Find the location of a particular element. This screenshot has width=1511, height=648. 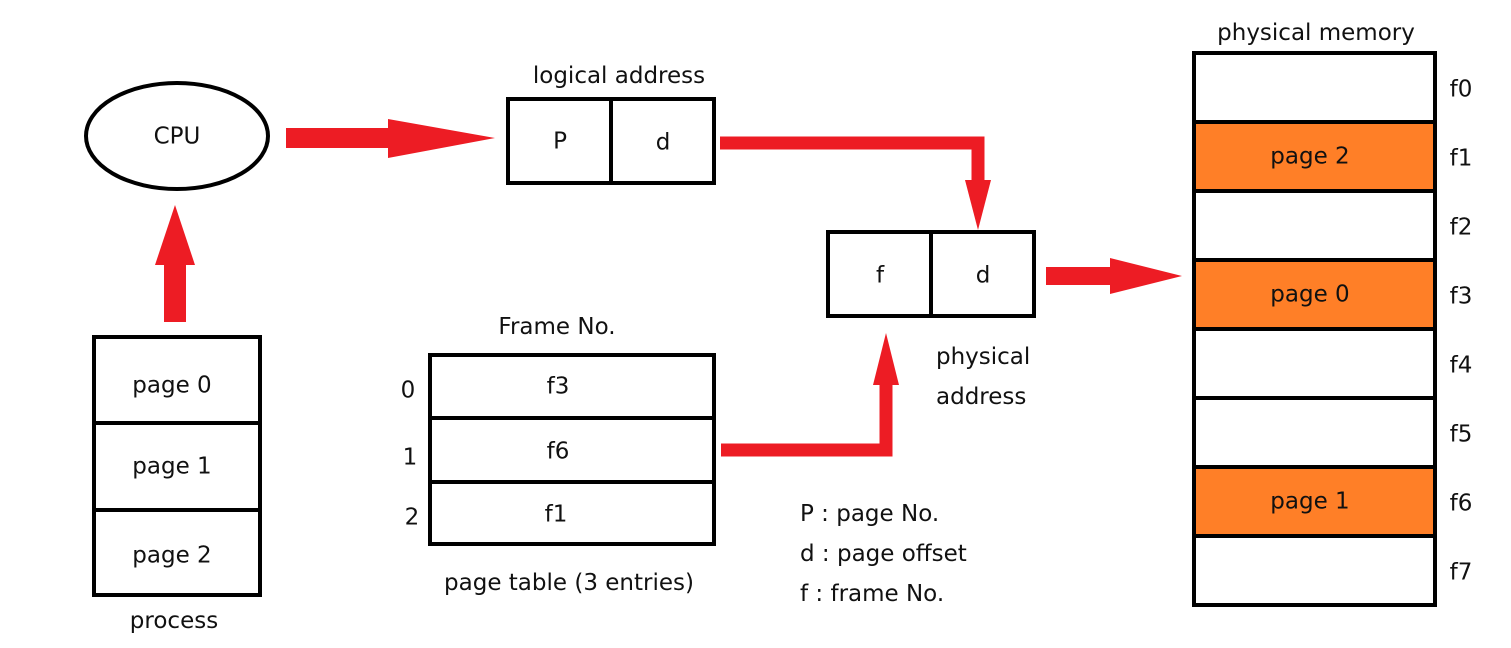

physical-address-caption-line1: physical is located at coordinates (983, 357).